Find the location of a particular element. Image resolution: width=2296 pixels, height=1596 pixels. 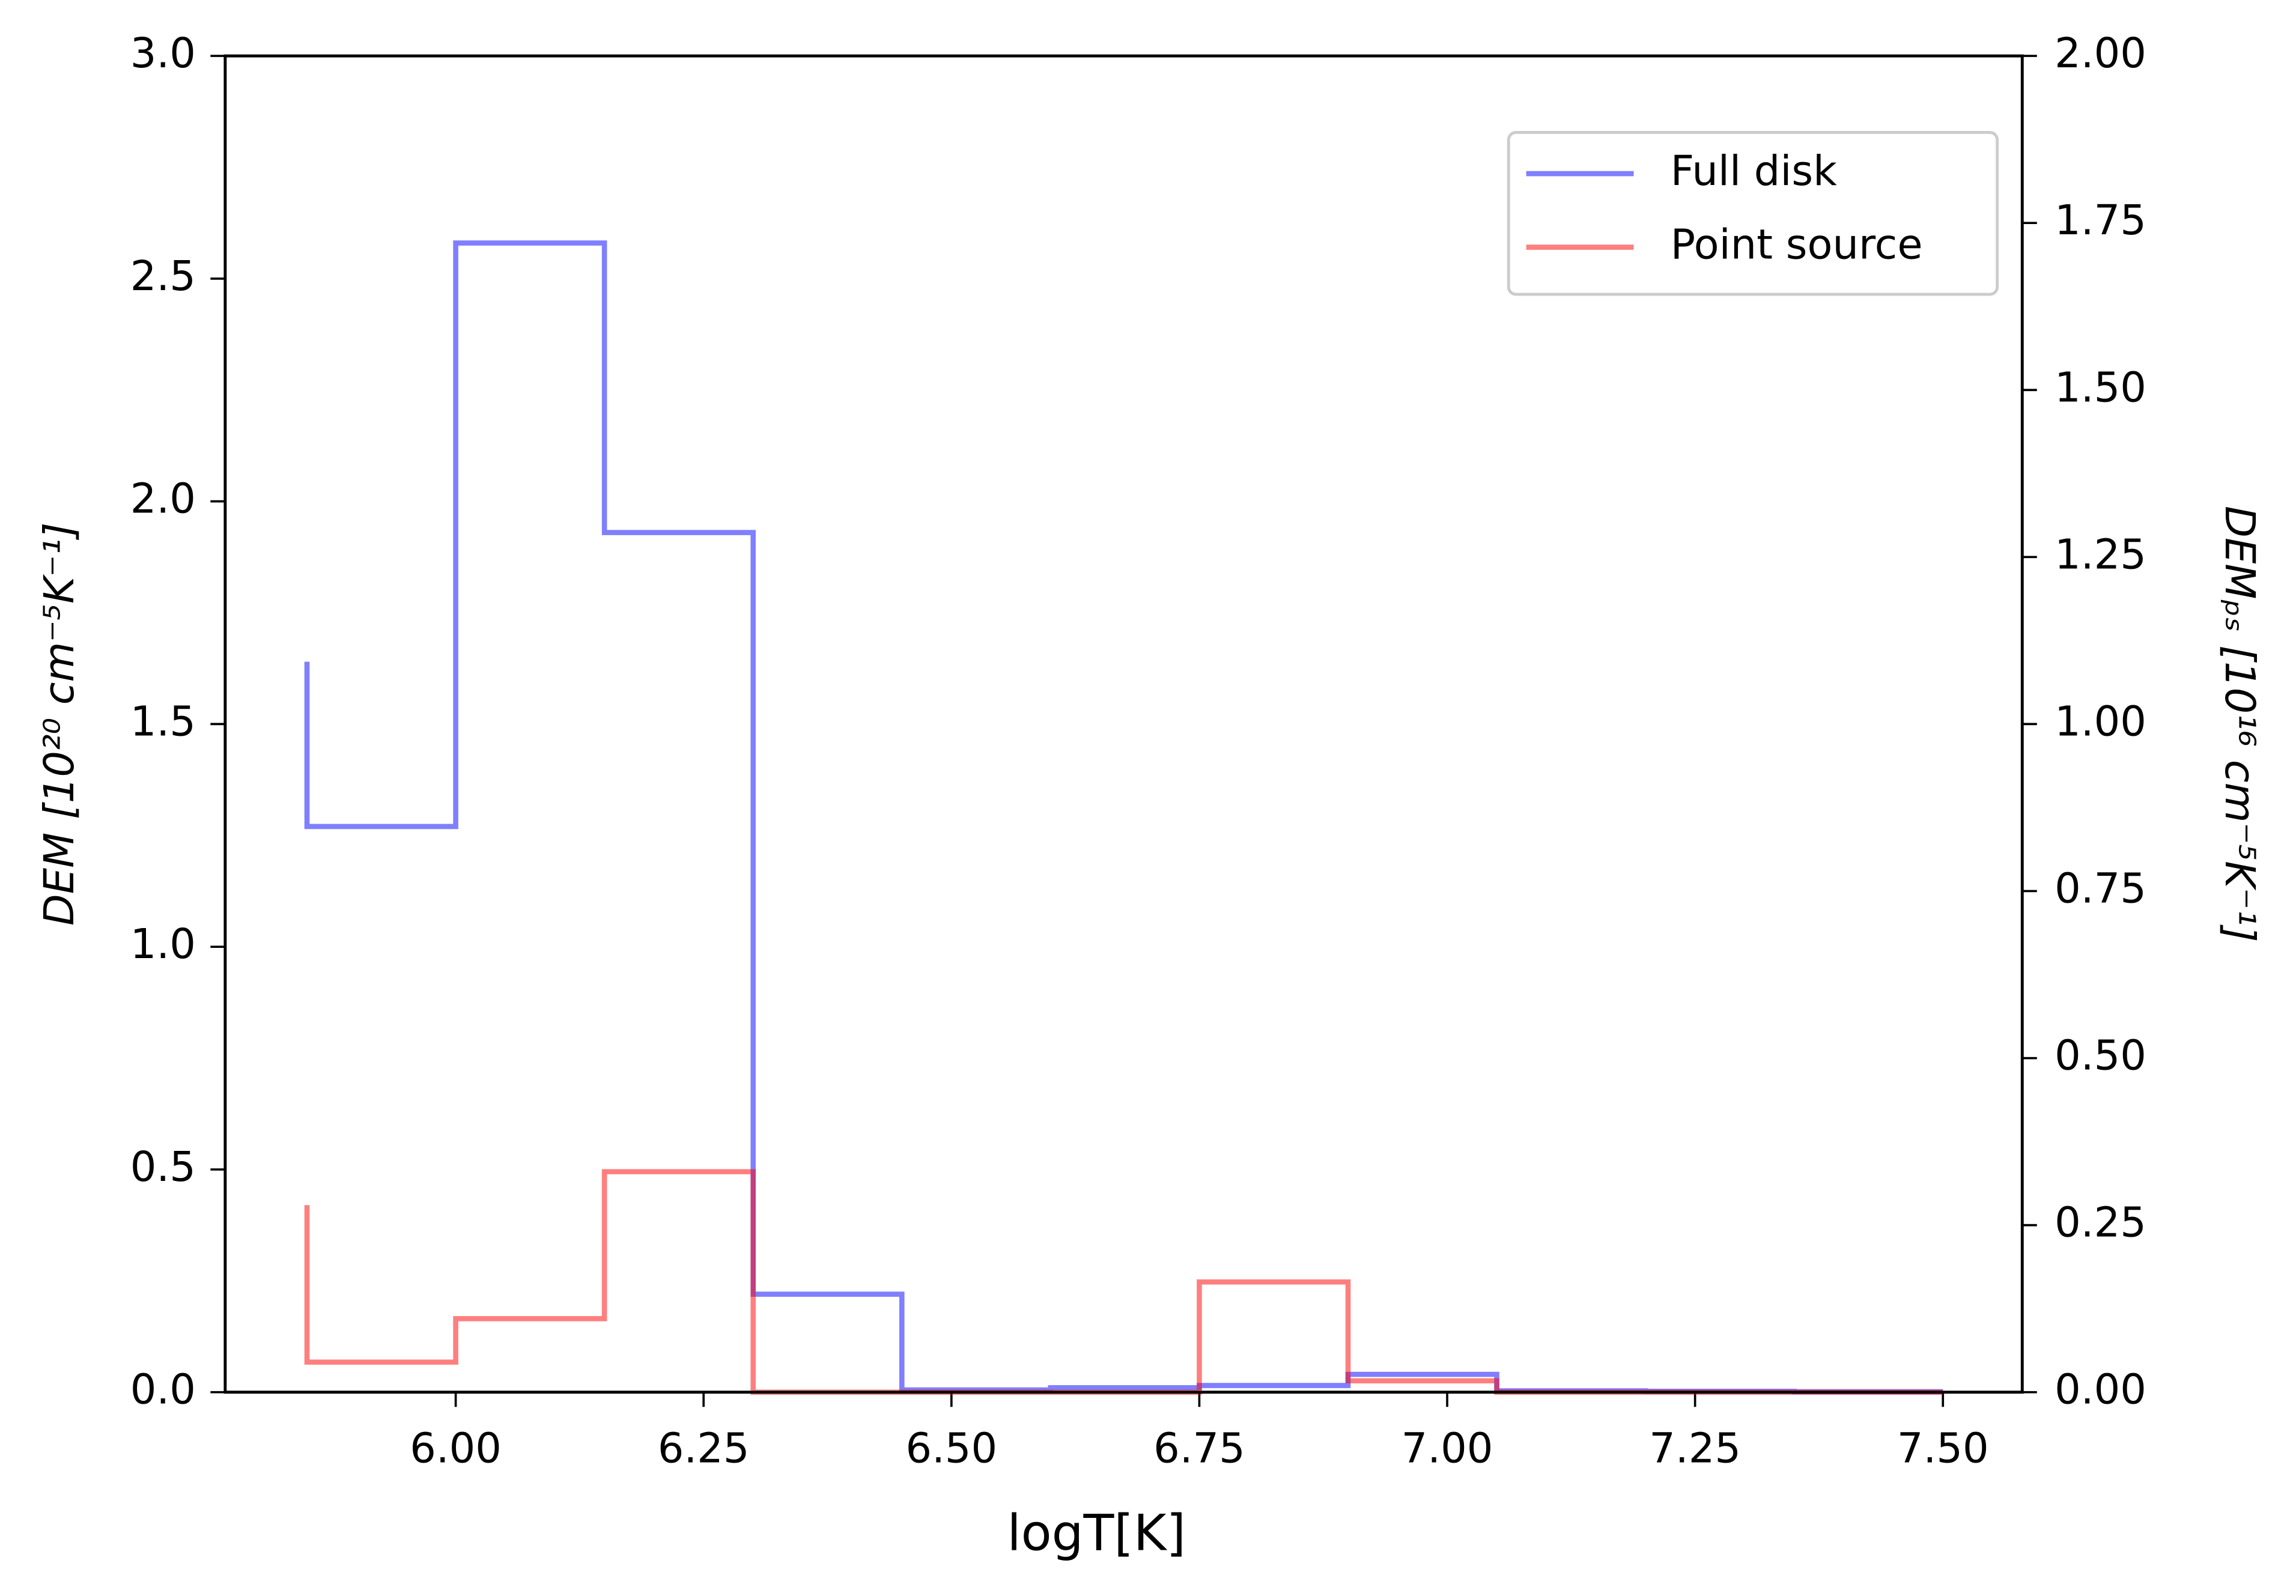

y2-tick-label: 1.00 is located at coordinates (2100, 721).